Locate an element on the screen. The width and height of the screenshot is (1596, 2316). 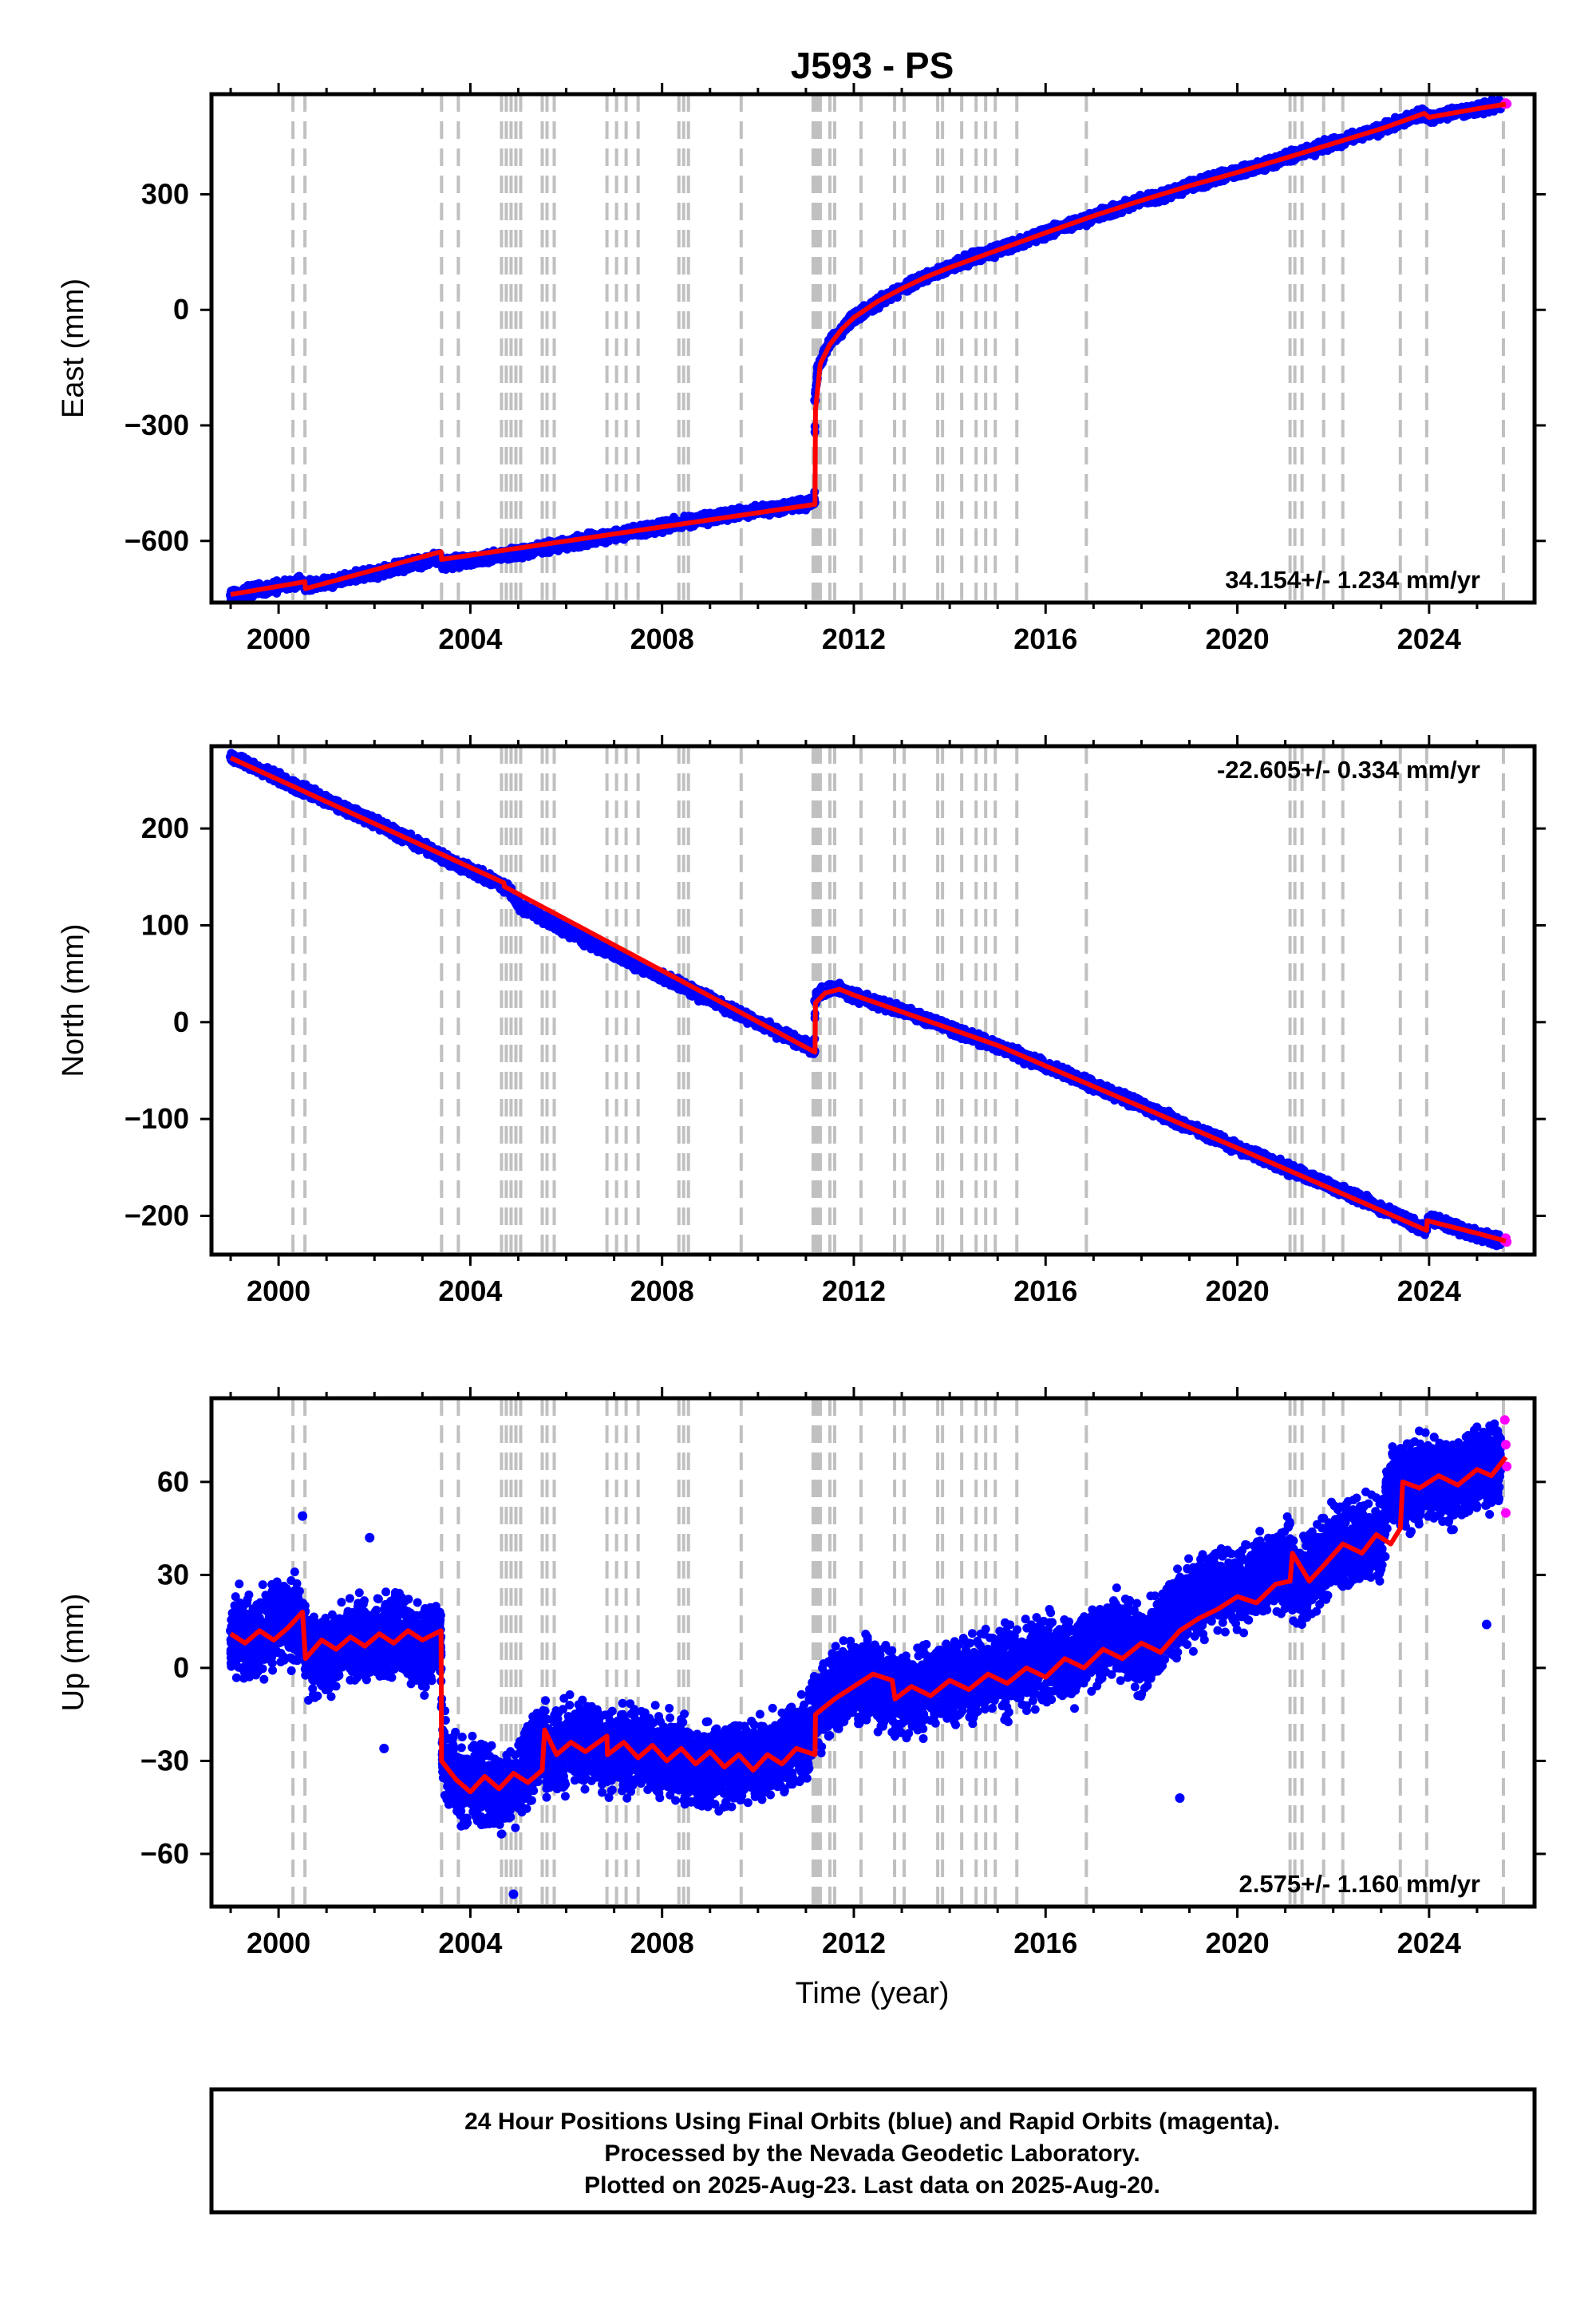
chart-title: J593 - PS is located at coordinates (873, 65).